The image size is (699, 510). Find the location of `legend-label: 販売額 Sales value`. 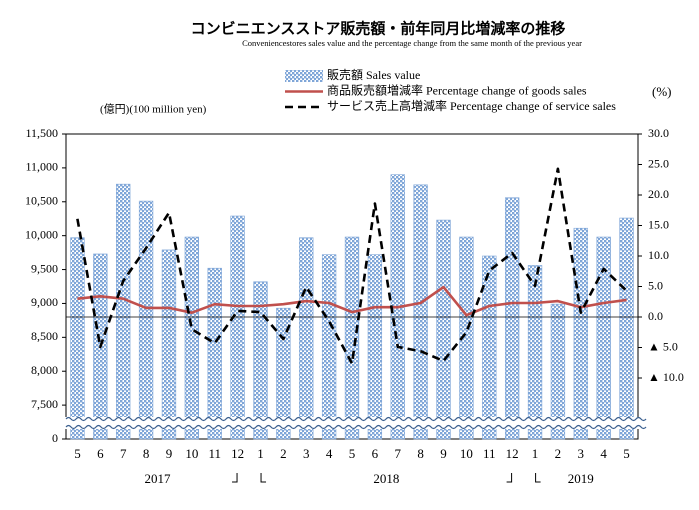

legend-label: 販売額 Sales value is located at coordinates (373, 74).